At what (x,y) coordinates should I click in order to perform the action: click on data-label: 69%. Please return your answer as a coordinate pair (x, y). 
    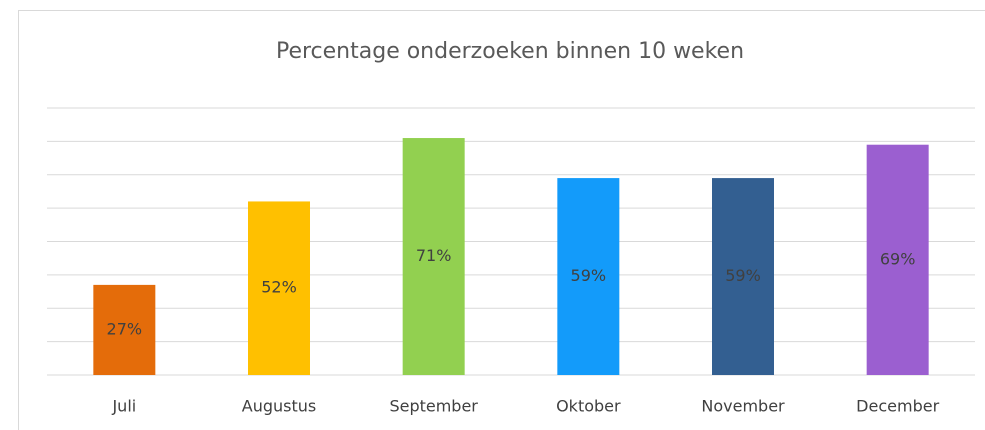
    Looking at the image, I should click on (898, 258).